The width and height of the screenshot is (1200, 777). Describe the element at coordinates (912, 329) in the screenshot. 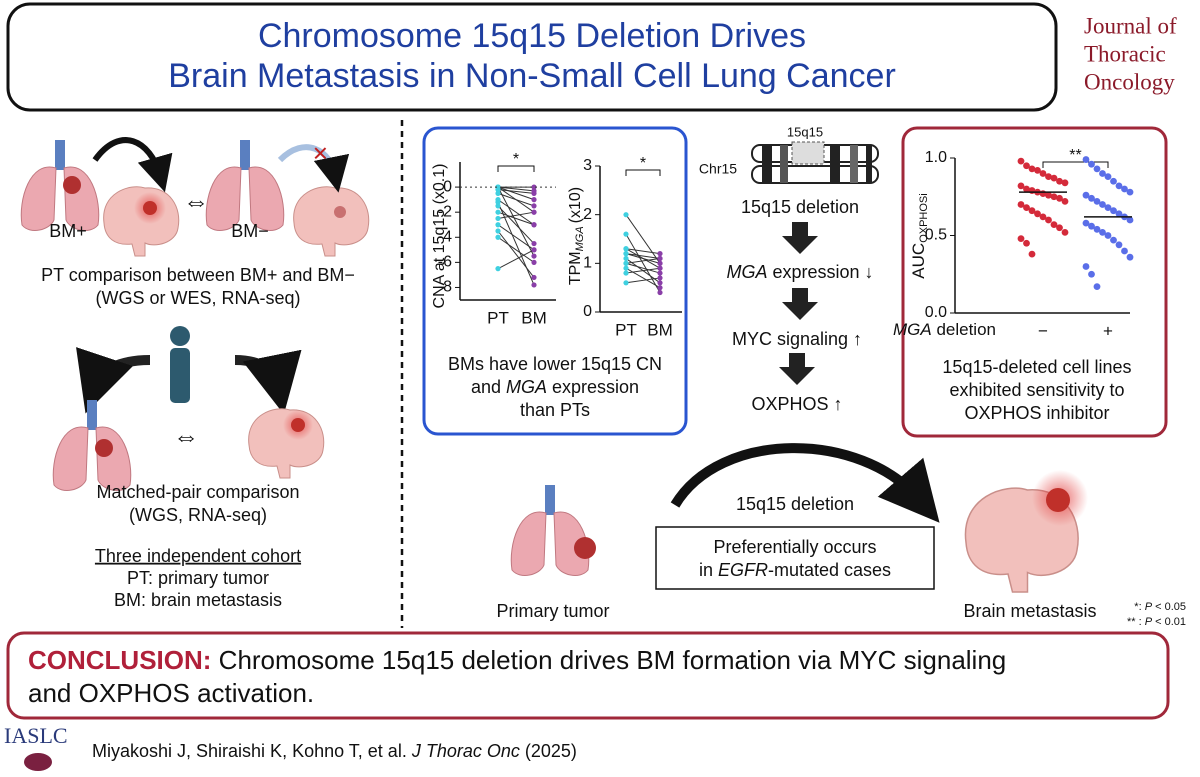

I see `label-part: MGA` at that location.